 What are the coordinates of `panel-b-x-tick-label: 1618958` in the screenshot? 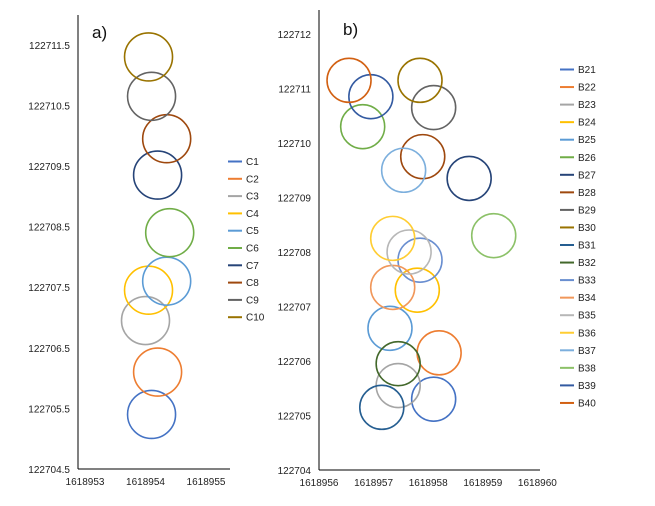 It's located at (428, 483).